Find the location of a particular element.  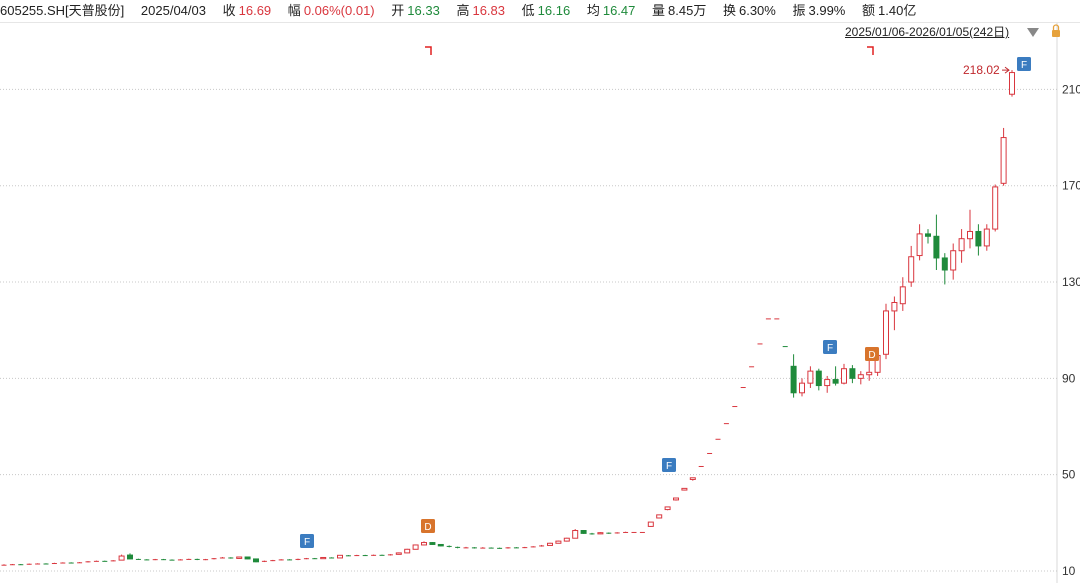

y-tick-label: 130 is located at coordinates (1071, 282).